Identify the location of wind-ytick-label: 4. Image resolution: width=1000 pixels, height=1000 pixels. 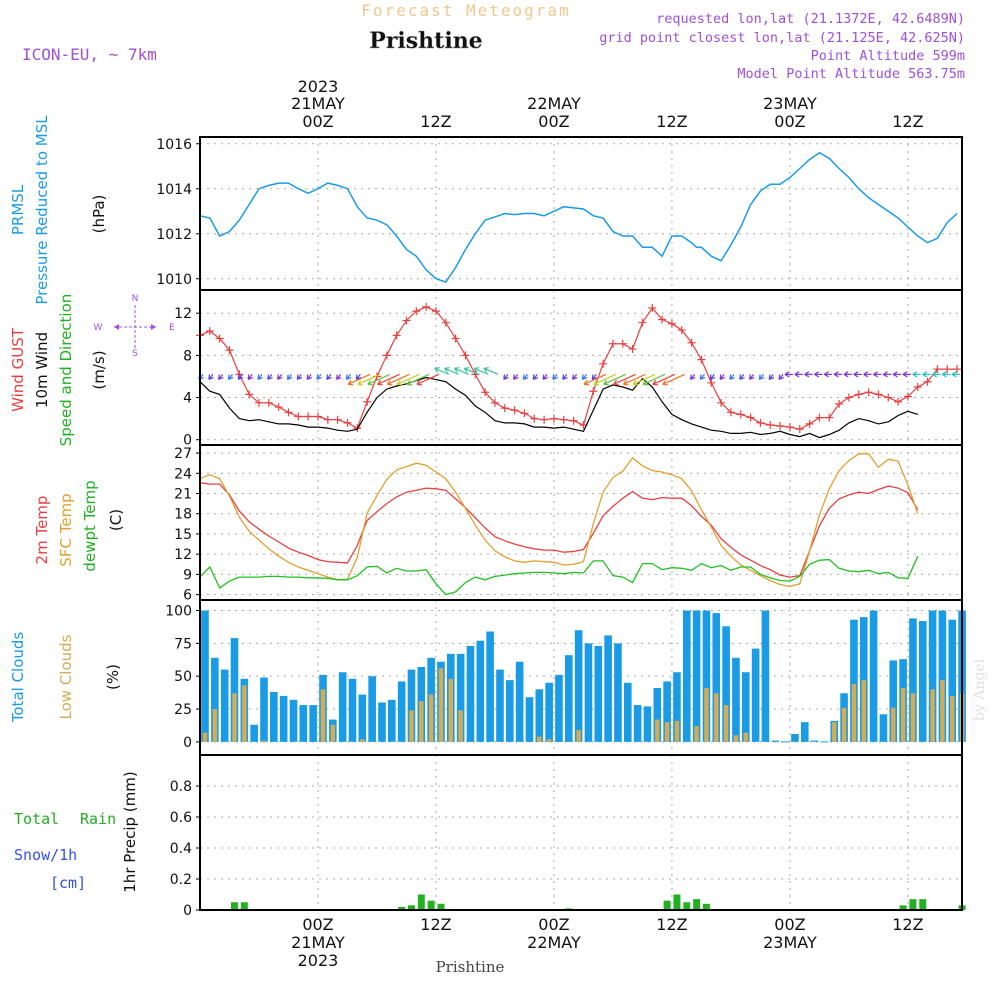
(187, 399).